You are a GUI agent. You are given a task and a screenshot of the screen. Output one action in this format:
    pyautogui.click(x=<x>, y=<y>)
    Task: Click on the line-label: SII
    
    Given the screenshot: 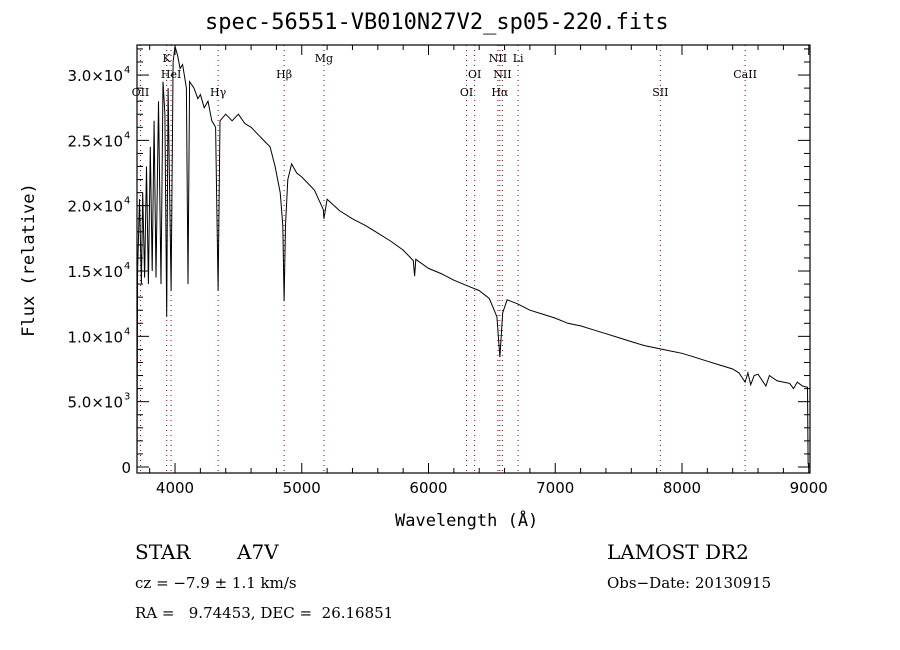 What is the action you would take?
    pyautogui.click(x=660, y=92)
    